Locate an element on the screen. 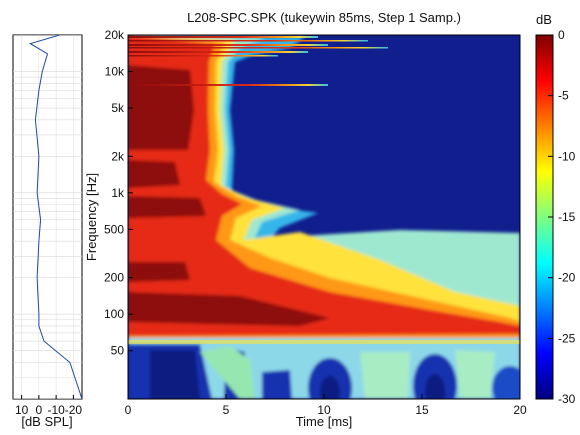 This screenshot has width=580, height=435. x-axis-label: Time [ms] is located at coordinates (324, 421).